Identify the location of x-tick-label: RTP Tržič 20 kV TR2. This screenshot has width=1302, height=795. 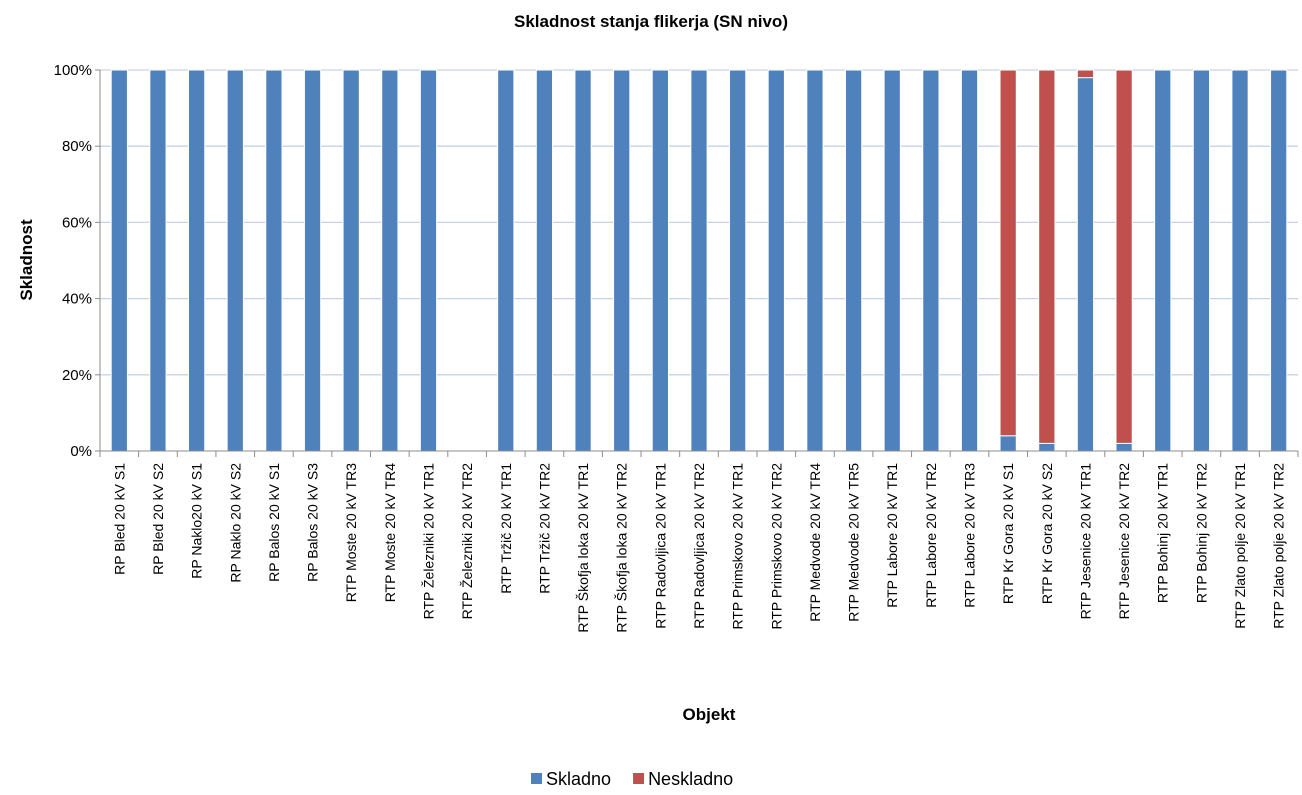
(544, 528).